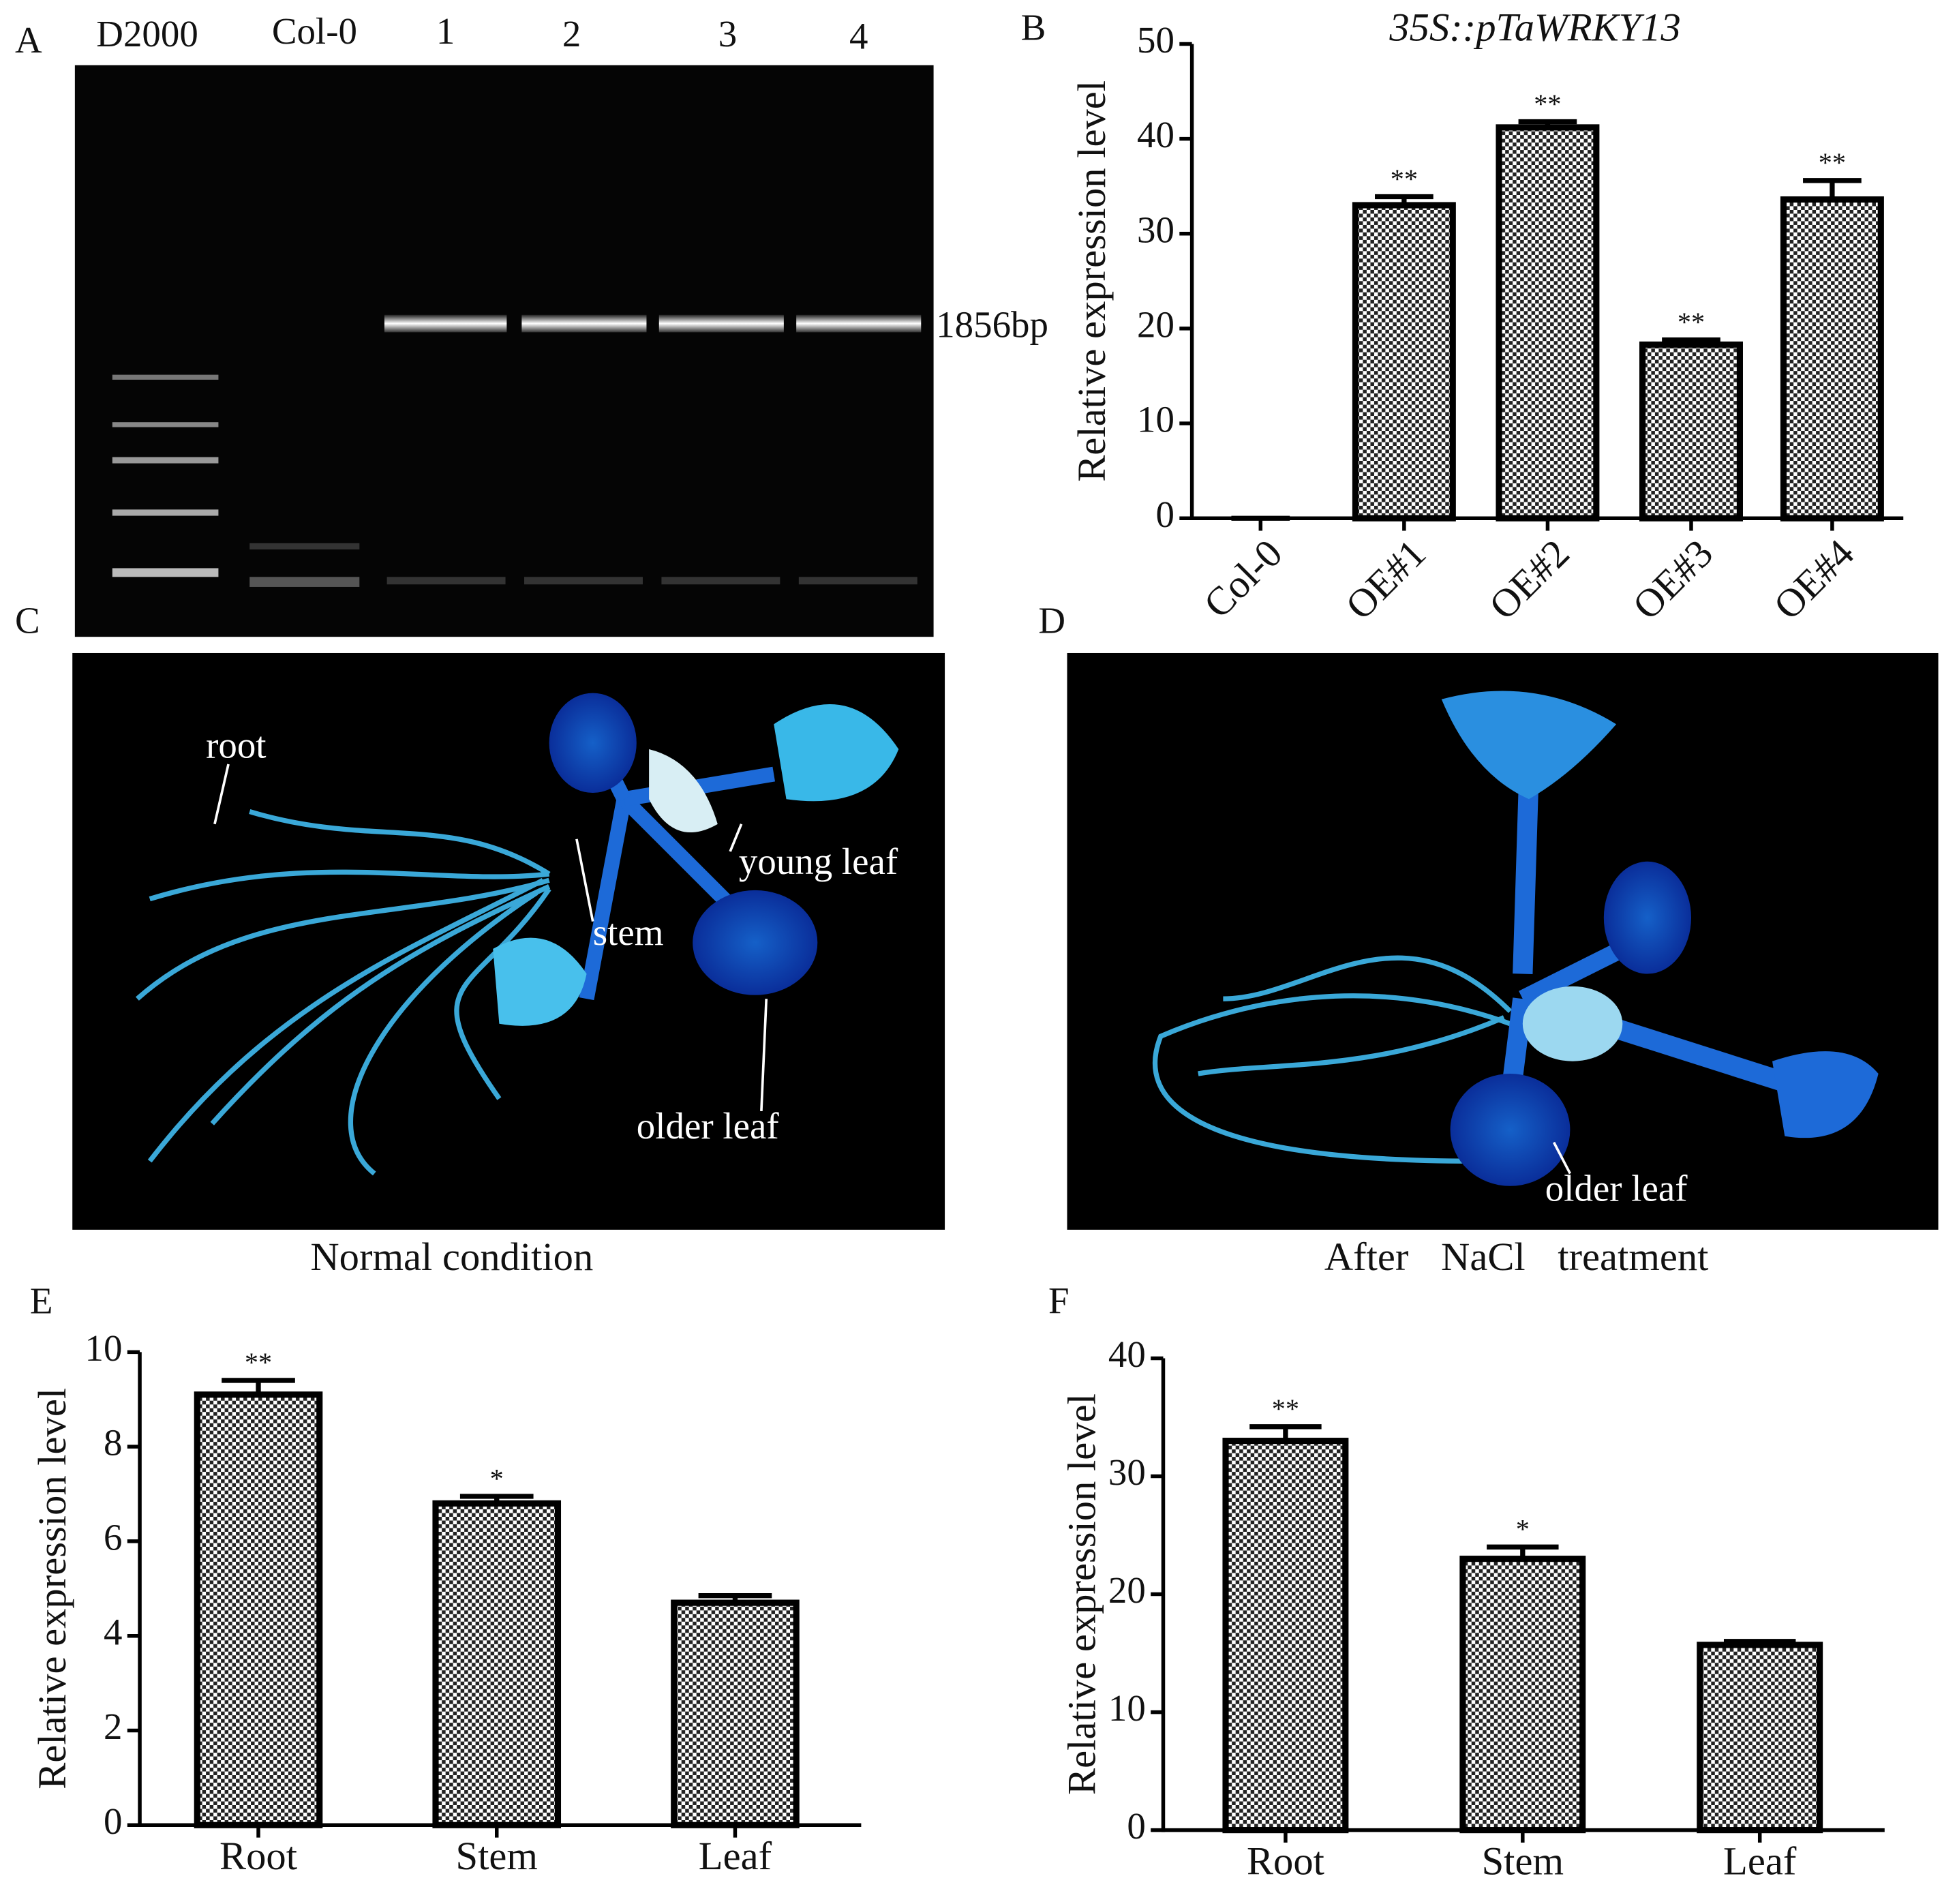 This screenshot has height=1904, width=1957. What do you see at coordinates (451, 1257) in the screenshot?
I see `photo-caption: Normal condition` at bounding box center [451, 1257].